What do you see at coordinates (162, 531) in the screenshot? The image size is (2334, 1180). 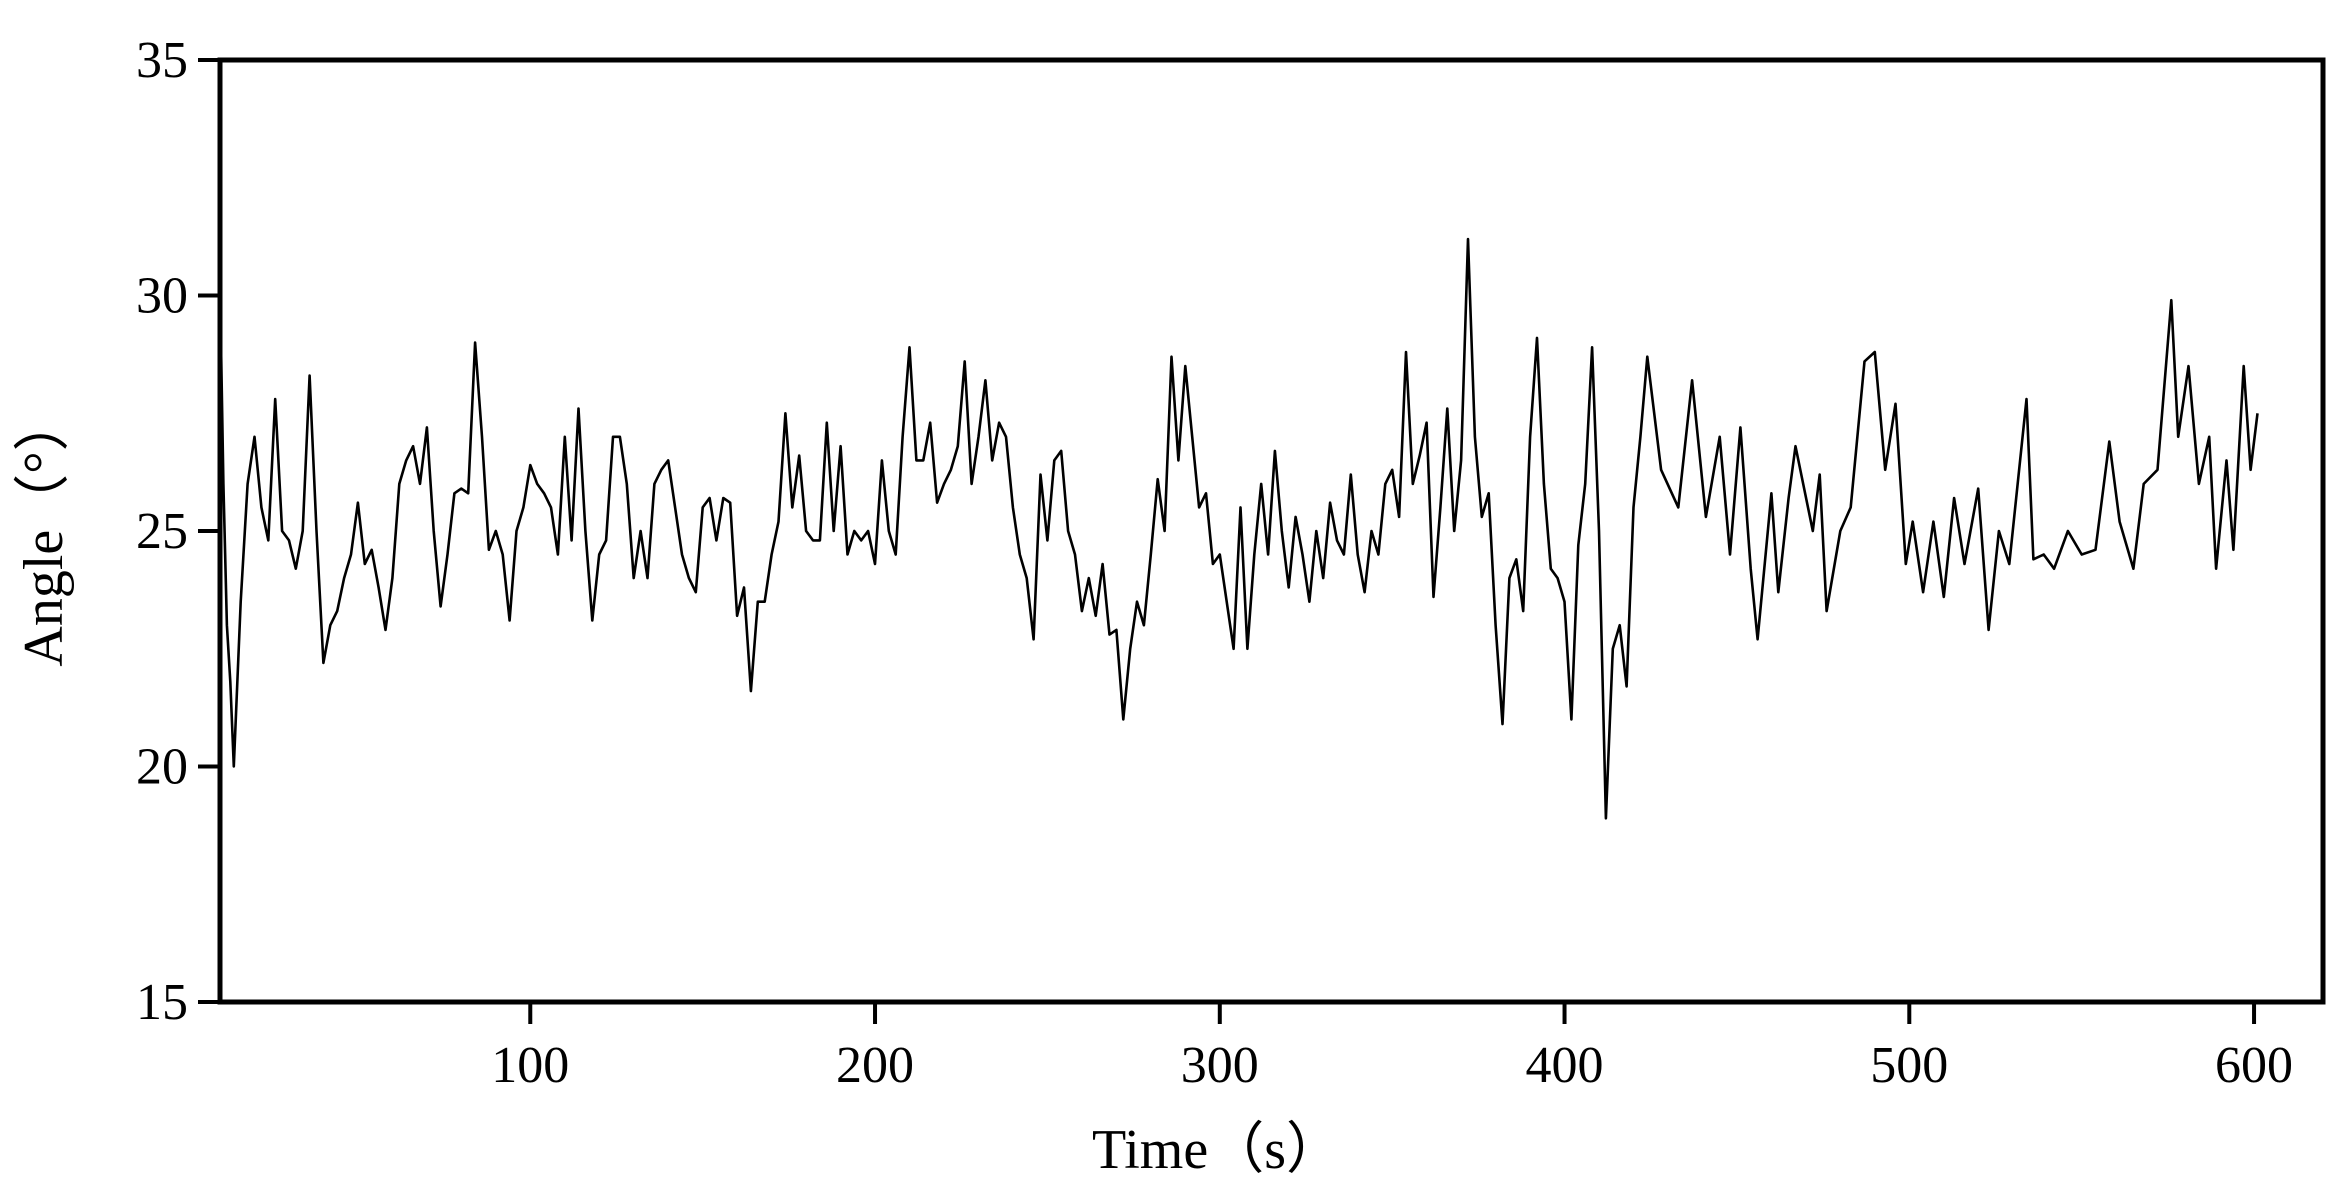 I see `y-tick-label: 25` at bounding box center [162, 531].